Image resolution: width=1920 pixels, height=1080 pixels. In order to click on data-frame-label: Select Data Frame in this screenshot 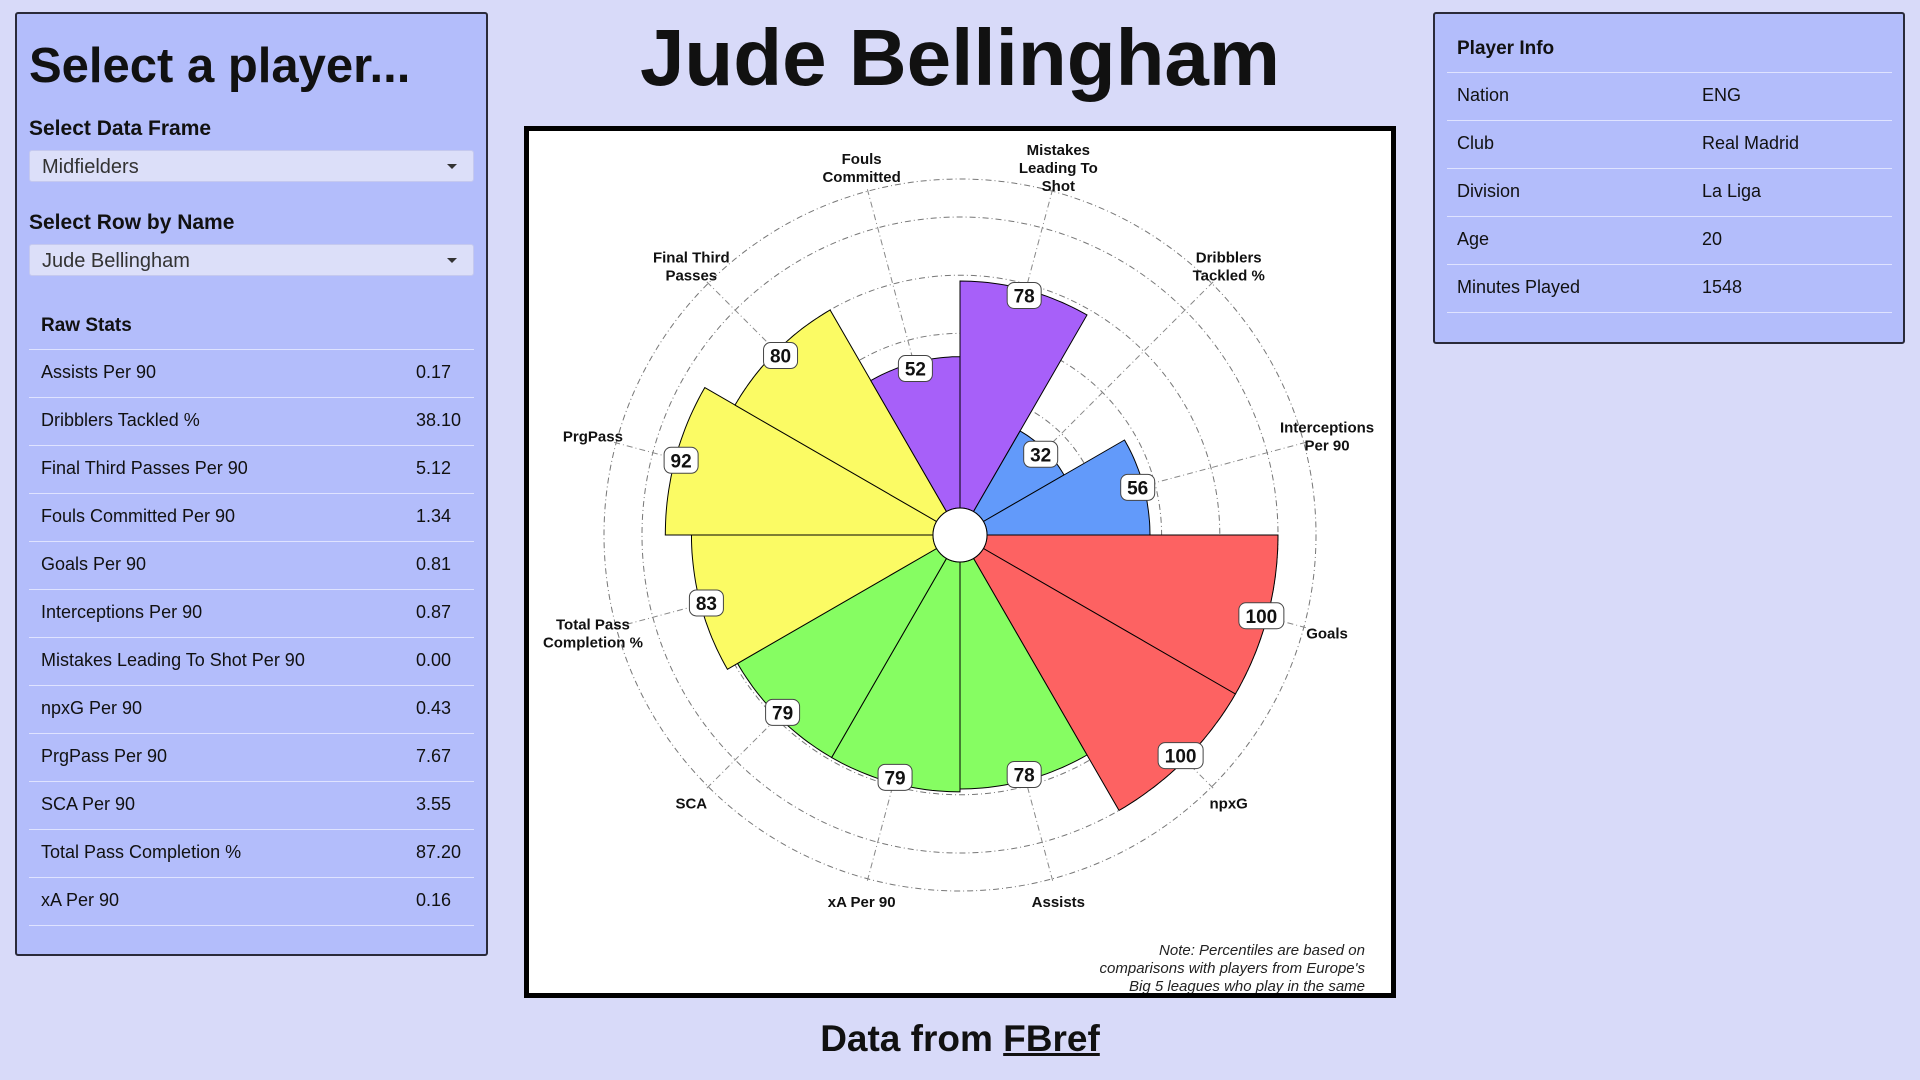, I will do `click(120, 128)`.